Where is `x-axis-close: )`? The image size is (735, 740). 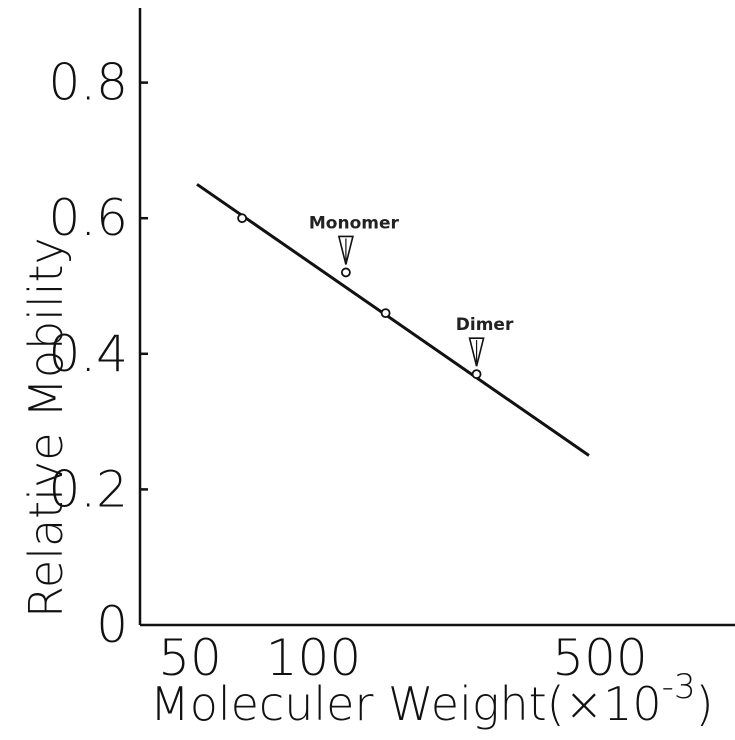
x-axis-close: ) is located at coordinates (705, 704).